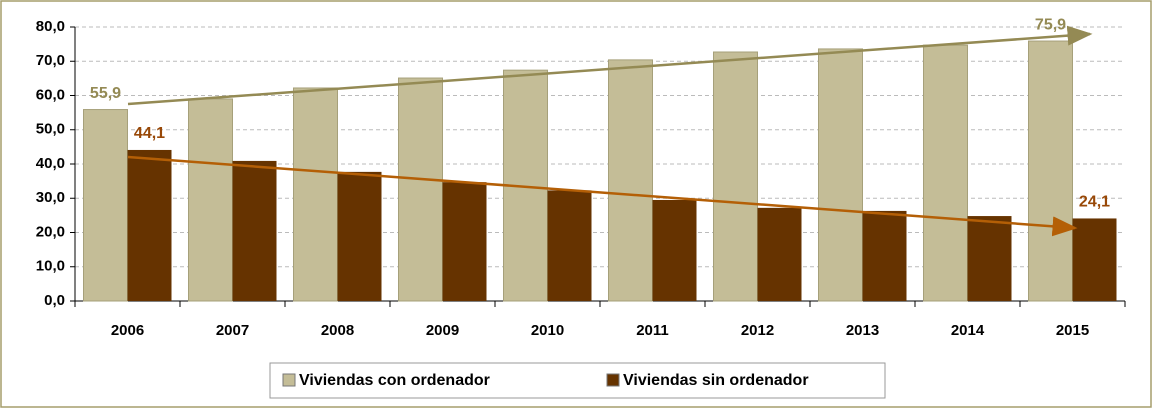 This screenshot has height=408, width=1152. Describe the element at coordinates (337, 330) in the screenshot. I see `x-tick-label: 2008` at that location.